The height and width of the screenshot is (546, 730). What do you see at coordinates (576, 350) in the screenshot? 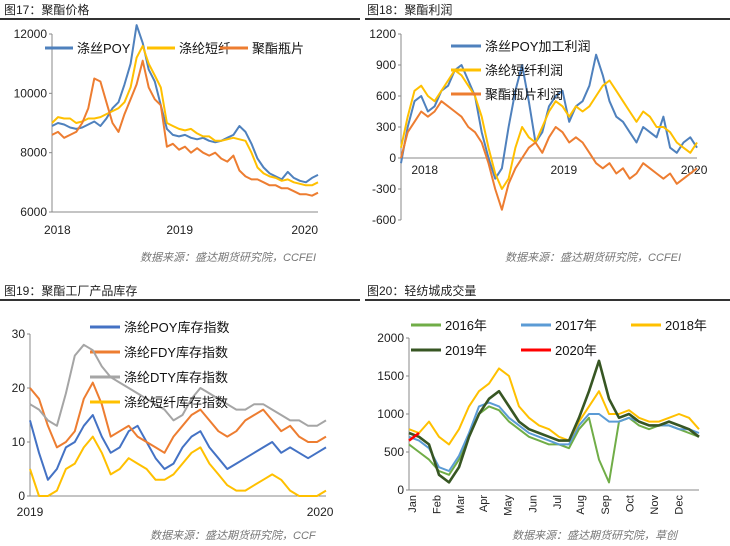
I see `legend-label: 2020年` at bounding box center [576, 350].